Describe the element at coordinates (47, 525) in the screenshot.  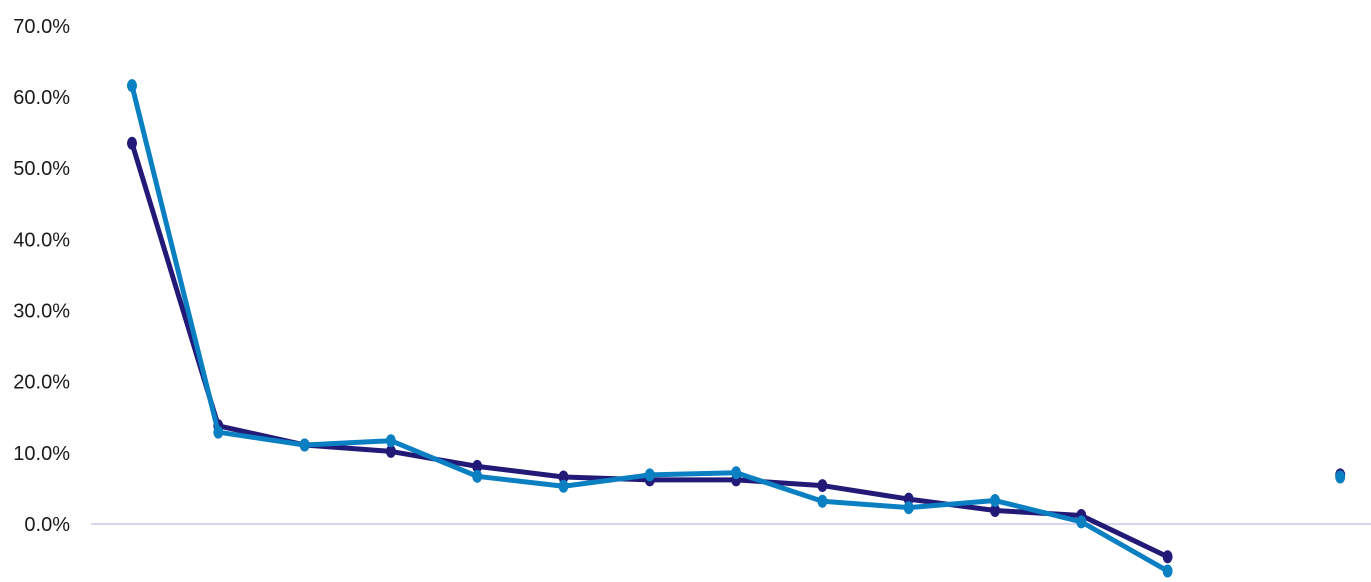
I see `y-tick-label: 0.0%` at that location.